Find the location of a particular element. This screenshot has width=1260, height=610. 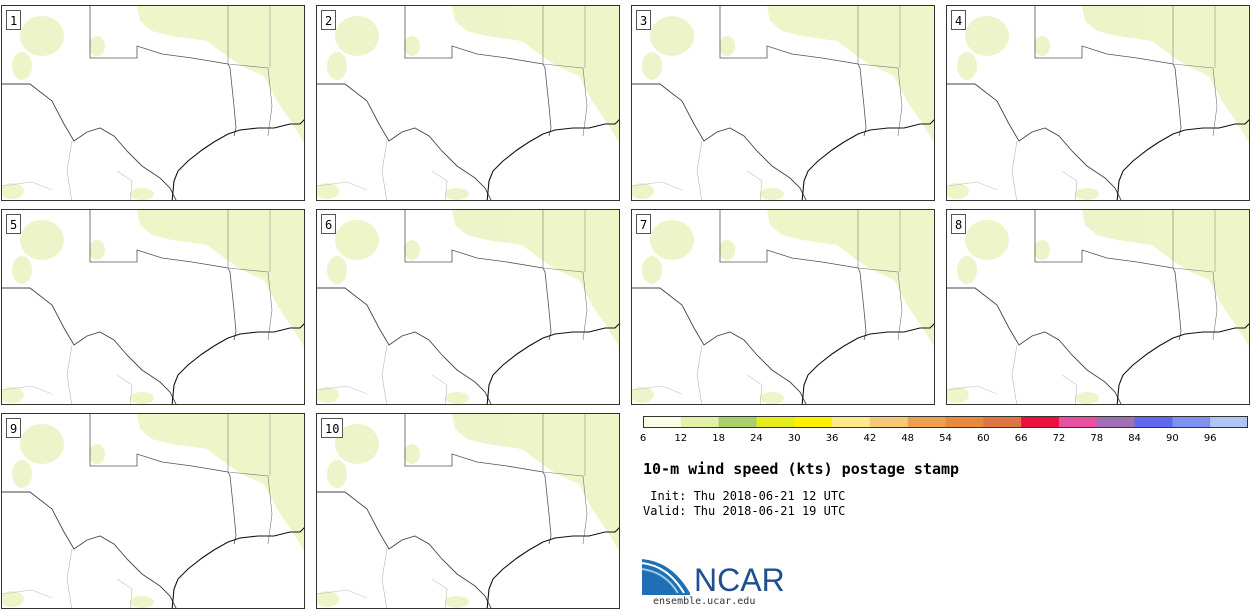

colorbar-tick-label: 84 is located at coordinates (1134, 438).